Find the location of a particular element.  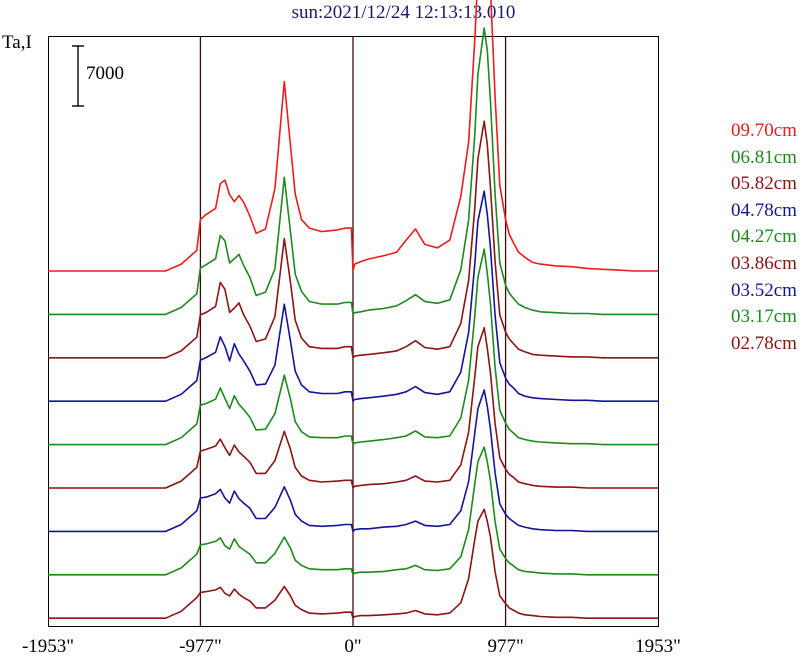

scale-bar-label: 7000 is located at coordinates (105, 73).